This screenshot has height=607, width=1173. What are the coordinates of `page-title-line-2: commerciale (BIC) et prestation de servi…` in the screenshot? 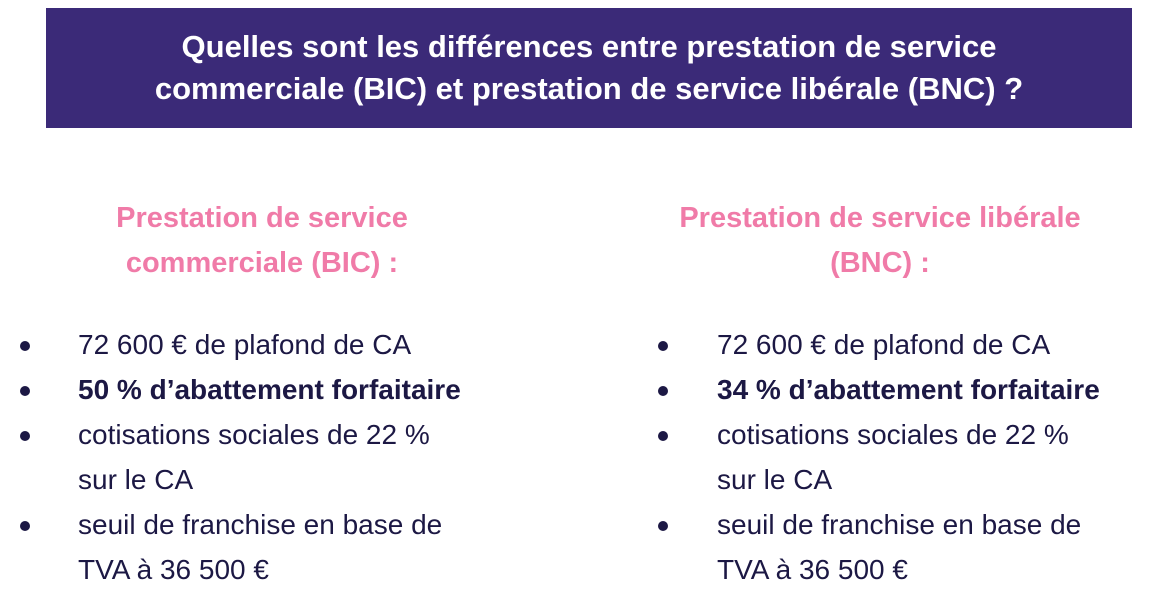 It's located at (589, 88).